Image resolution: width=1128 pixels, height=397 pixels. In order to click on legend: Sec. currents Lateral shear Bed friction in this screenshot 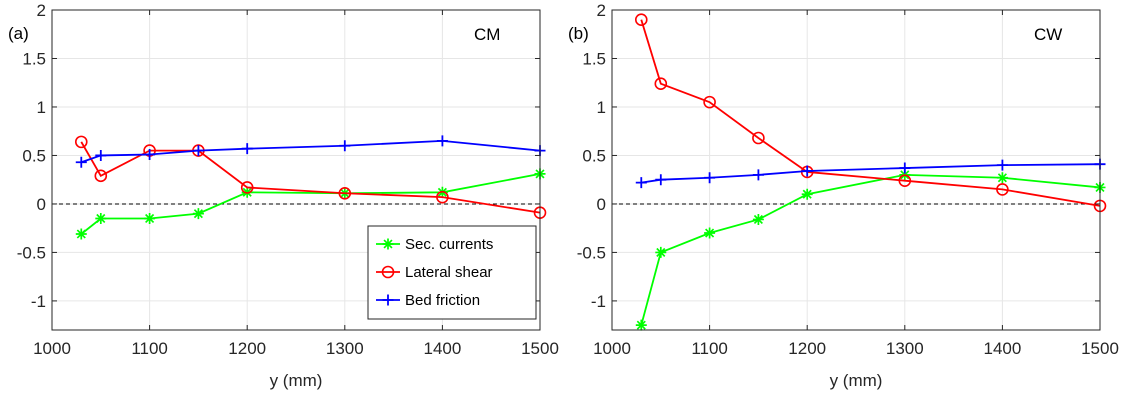, I will do `click(452, 272)`.